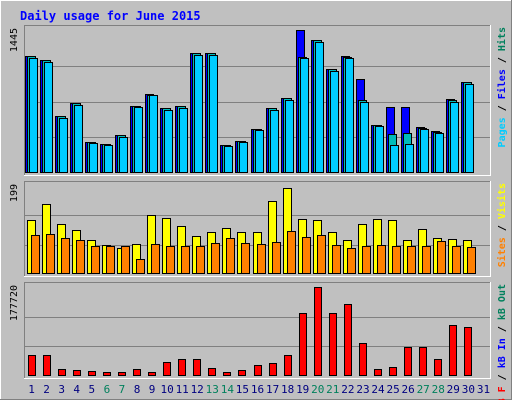  I want to click on panel-kbytes-ymax-label: 177720, so click(14, 303).